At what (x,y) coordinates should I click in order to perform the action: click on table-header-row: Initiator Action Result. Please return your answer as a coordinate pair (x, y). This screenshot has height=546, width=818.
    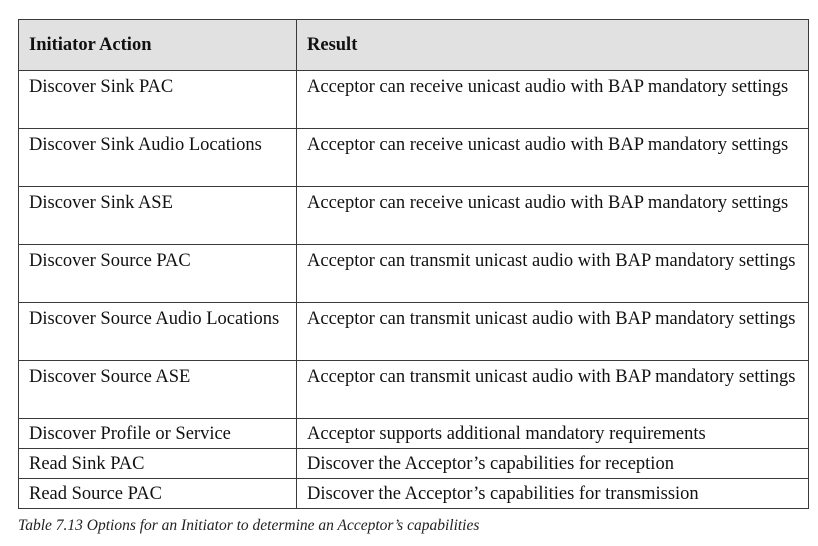
    Looking at the image, I should click on (413, 45).